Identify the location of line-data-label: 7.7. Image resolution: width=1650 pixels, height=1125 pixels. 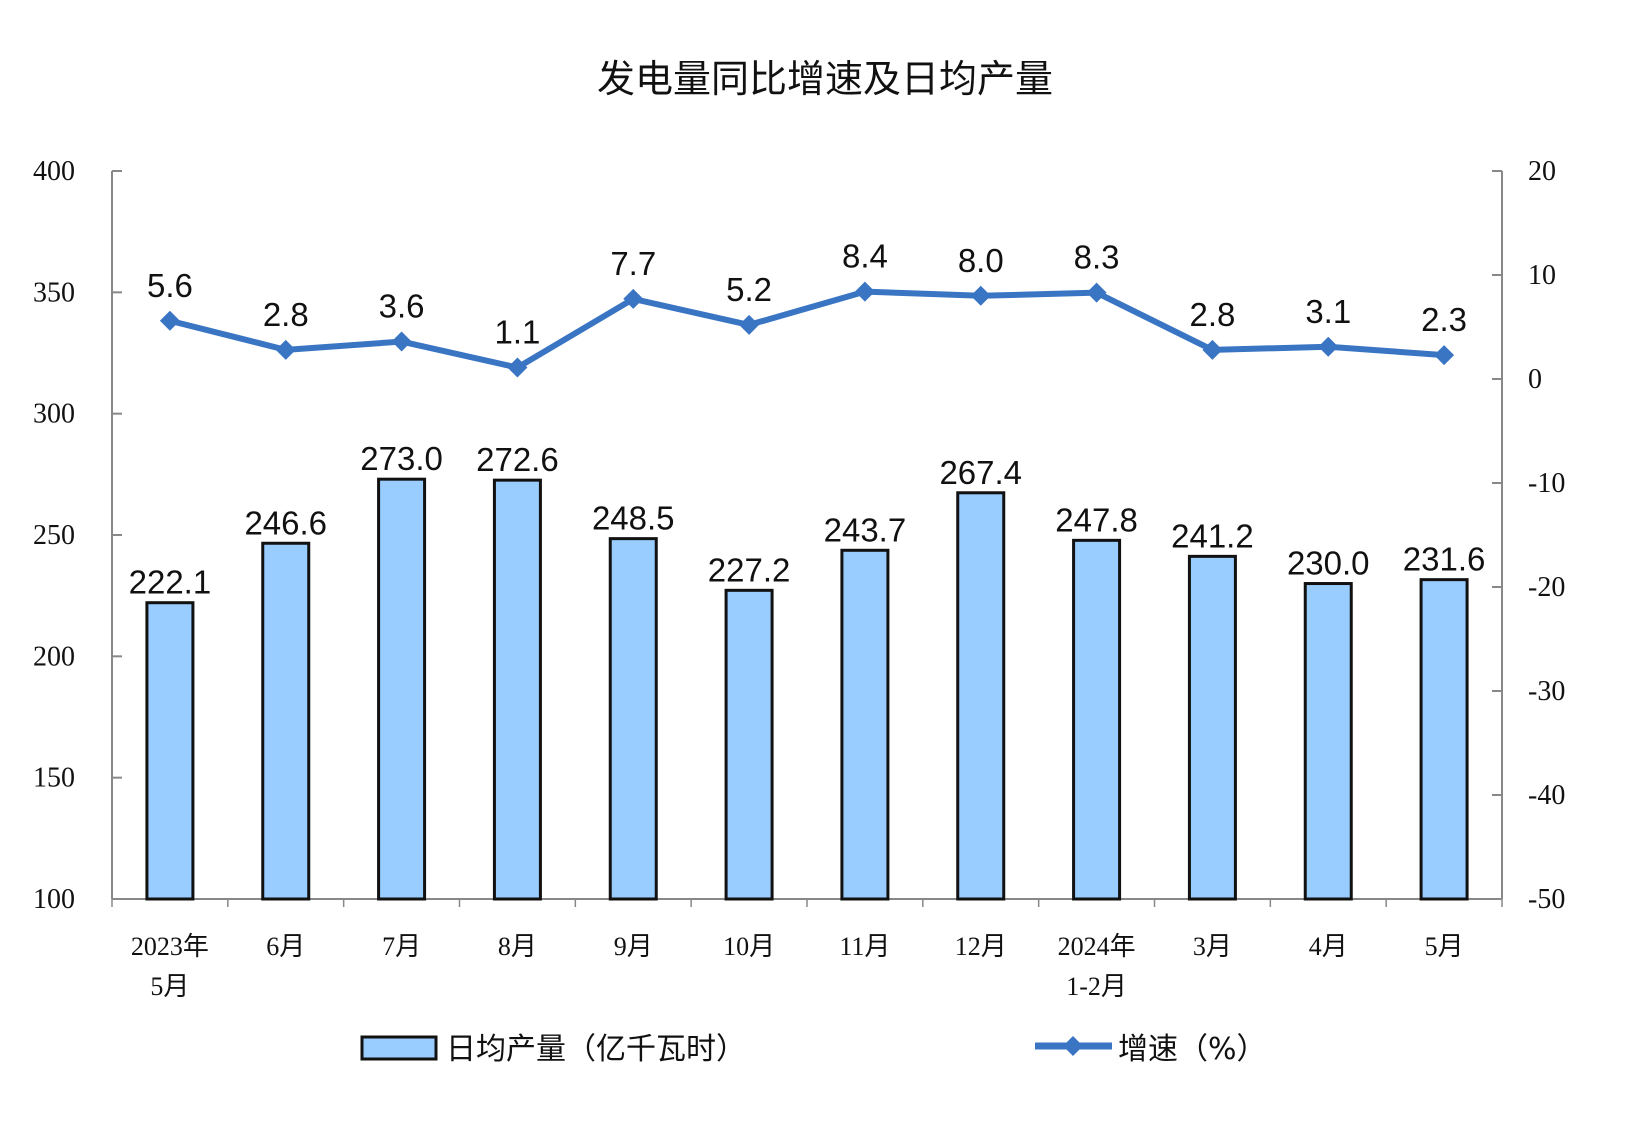
(633, 263).